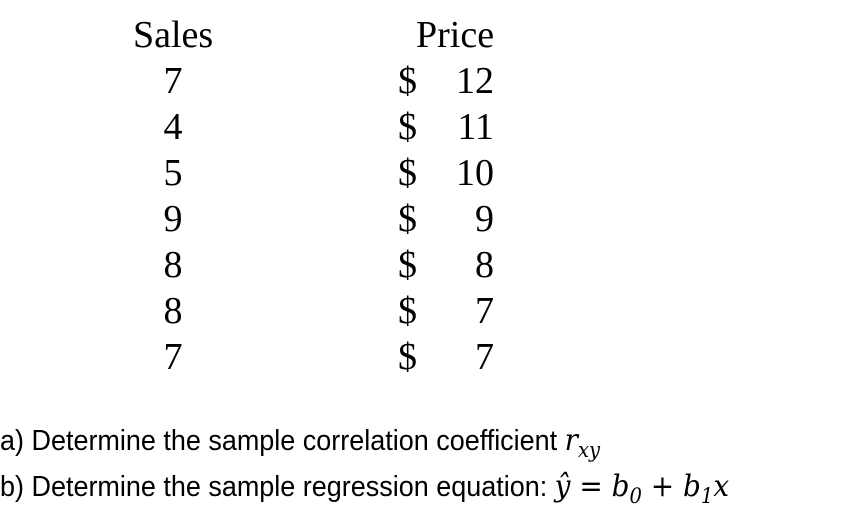 Image resolution: width=864 pixels, height=530 pixels. What do you see at coordinates (591, 486) in the screenshot?
I see `equals-sign: =` at bounding box center [591, 486].